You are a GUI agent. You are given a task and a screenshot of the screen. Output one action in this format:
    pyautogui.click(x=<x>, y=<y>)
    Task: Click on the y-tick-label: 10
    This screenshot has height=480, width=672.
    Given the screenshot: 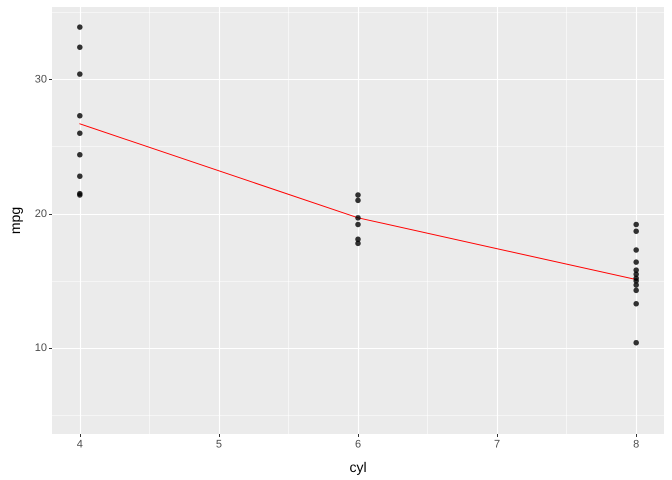 What is the action you would take?
    pyautogui.click(x=40, y=348)
    